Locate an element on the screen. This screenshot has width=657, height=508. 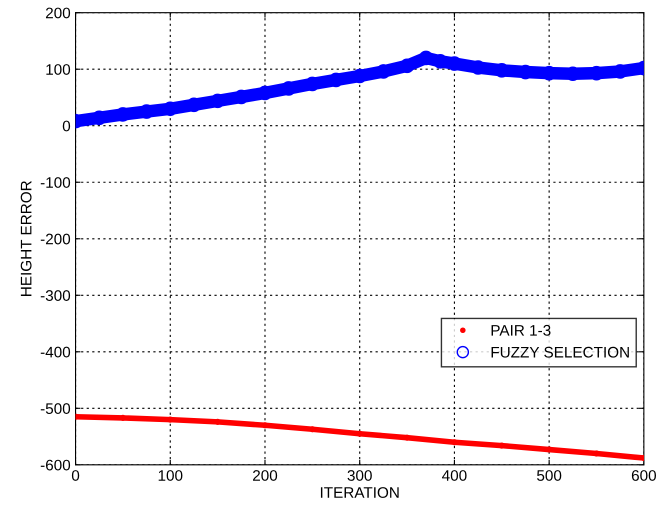
y-tick-label: 200 is located at coordinates (58, 13).